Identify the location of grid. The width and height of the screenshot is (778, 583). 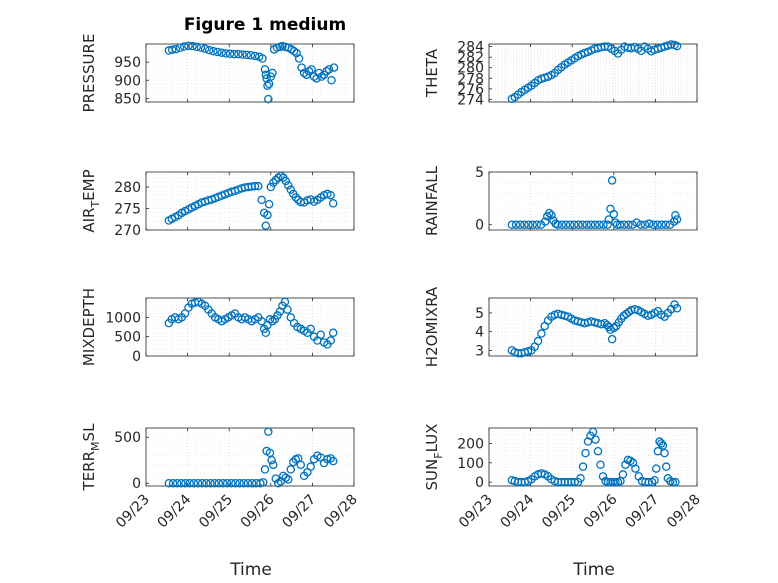
(593, 457).